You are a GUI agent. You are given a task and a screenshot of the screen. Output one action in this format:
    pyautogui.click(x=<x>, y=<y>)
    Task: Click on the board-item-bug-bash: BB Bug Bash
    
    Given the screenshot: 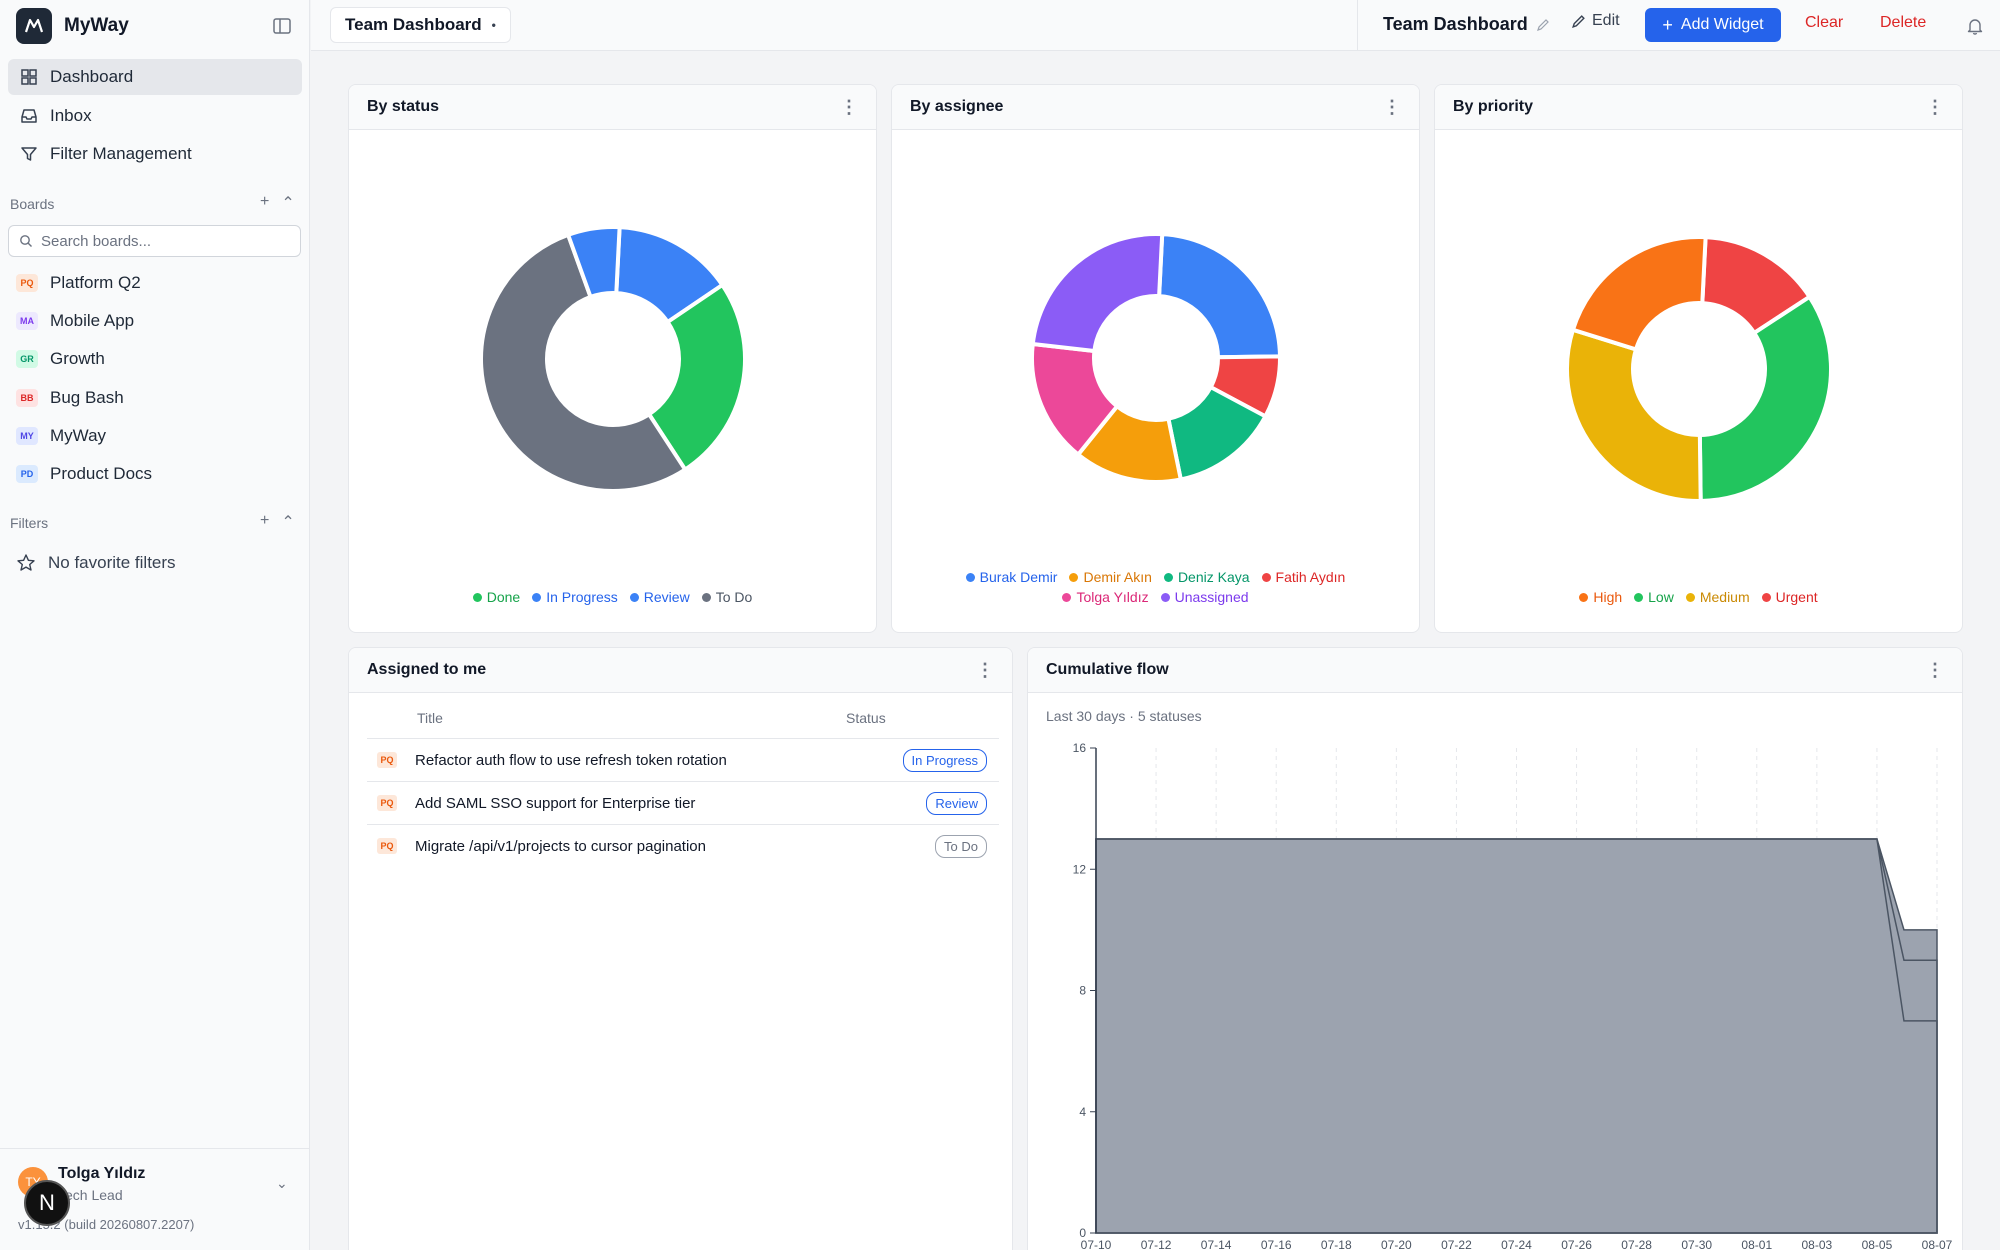 What is the action you would take?
    pyautogui.click(x=70, y=398)
    